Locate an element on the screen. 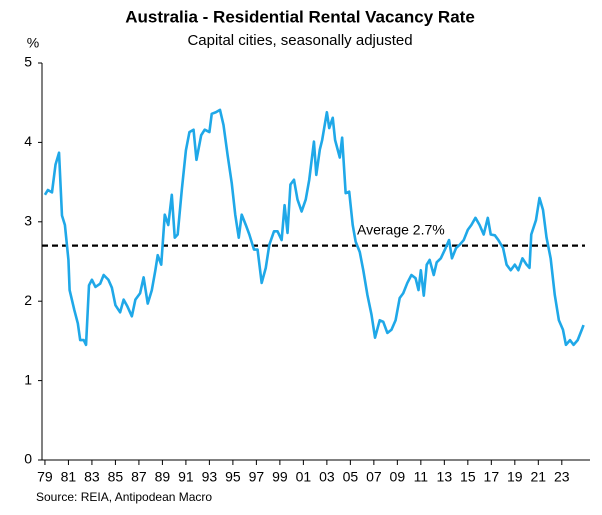 This screenshot has width=602, height=515. x-tick-label: 99 is located at coordinates (280, 477).